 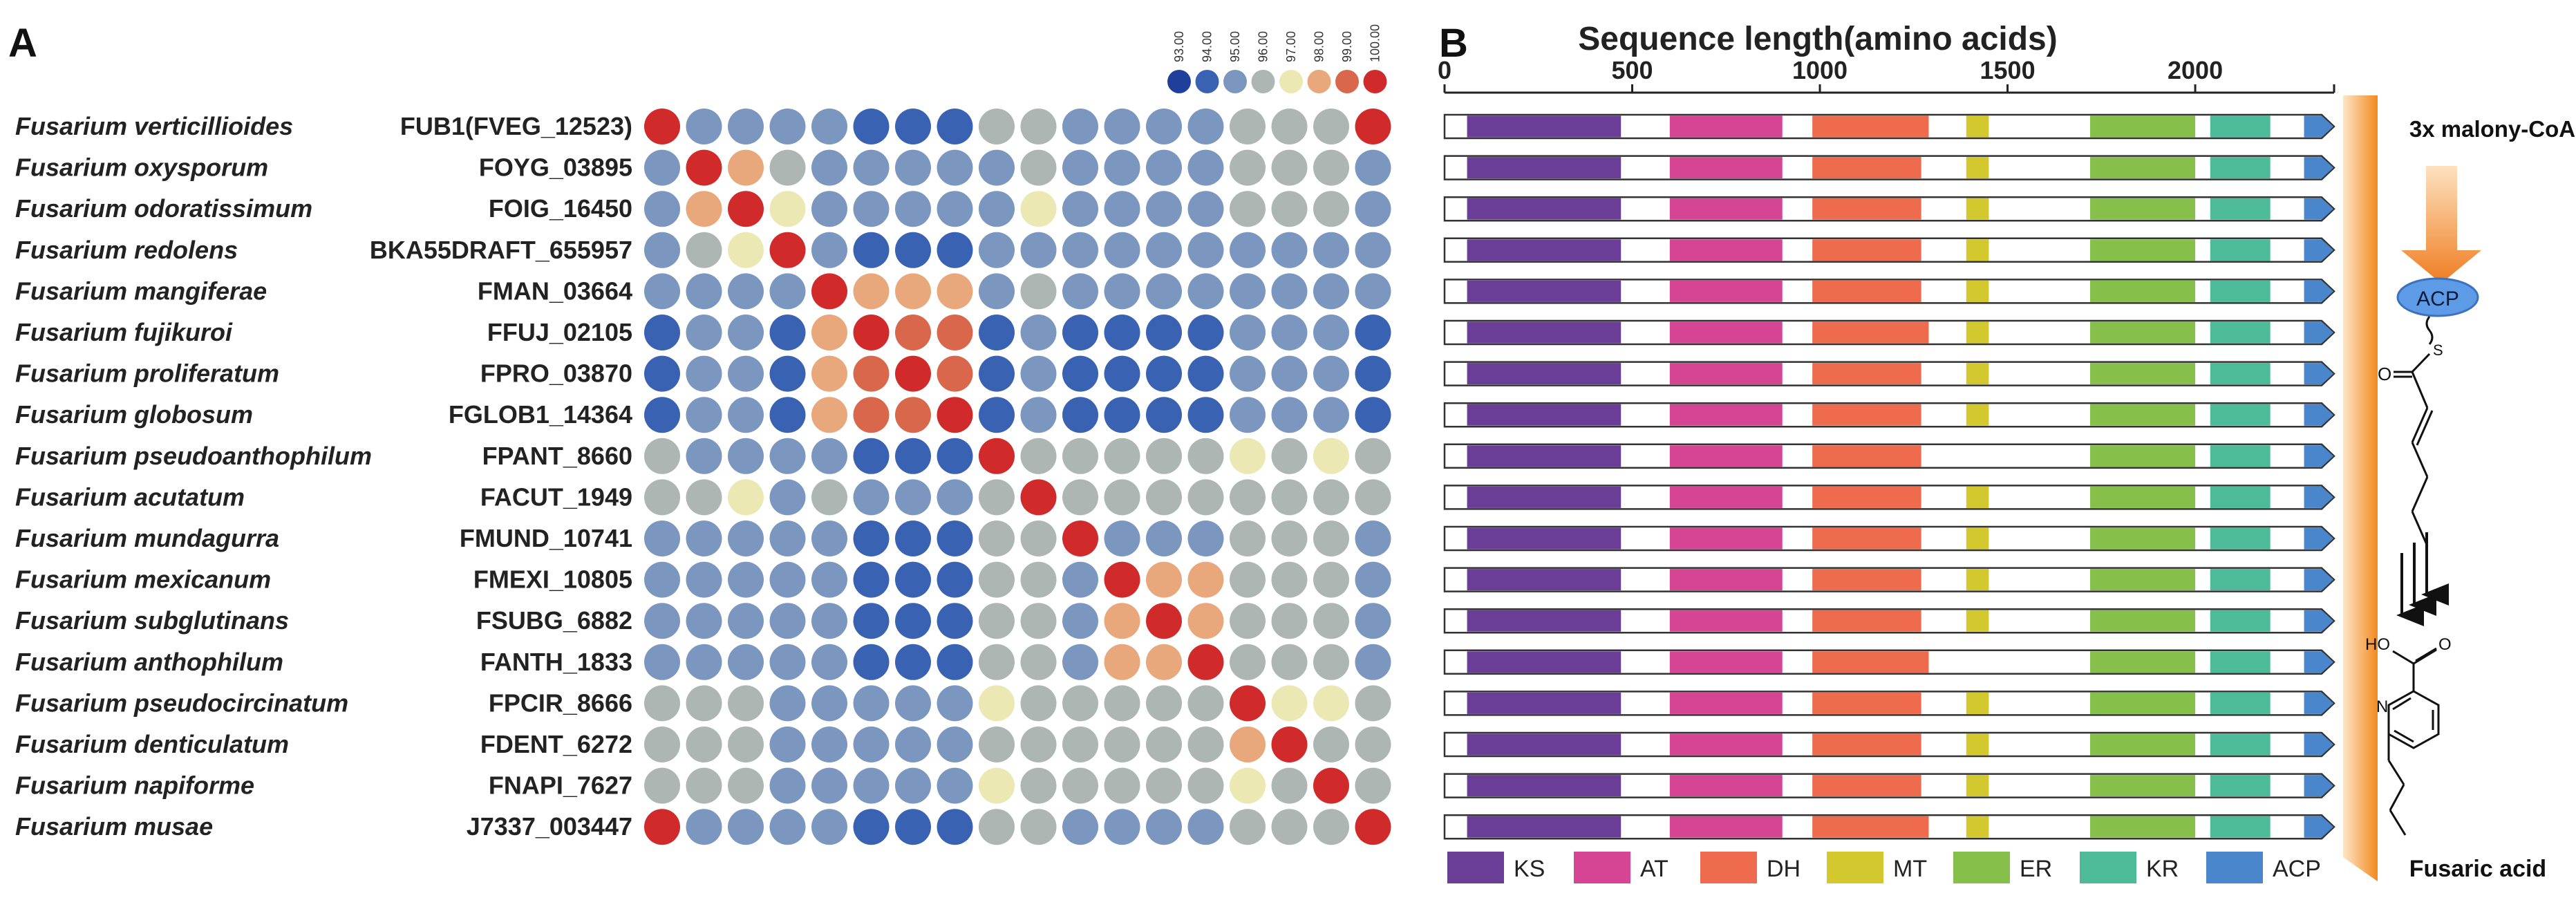 I want to click on legend-dot, so click(x=1319, y=81).